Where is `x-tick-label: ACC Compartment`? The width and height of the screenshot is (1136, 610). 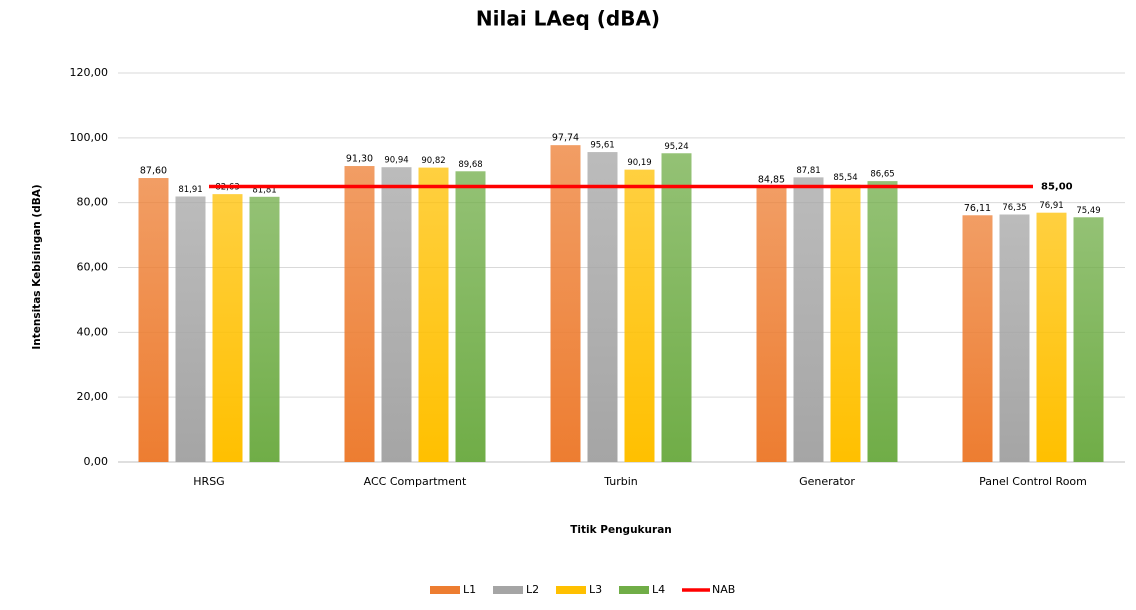 x-tick-label: ACC Compartment is located at coordinates (415, 481).